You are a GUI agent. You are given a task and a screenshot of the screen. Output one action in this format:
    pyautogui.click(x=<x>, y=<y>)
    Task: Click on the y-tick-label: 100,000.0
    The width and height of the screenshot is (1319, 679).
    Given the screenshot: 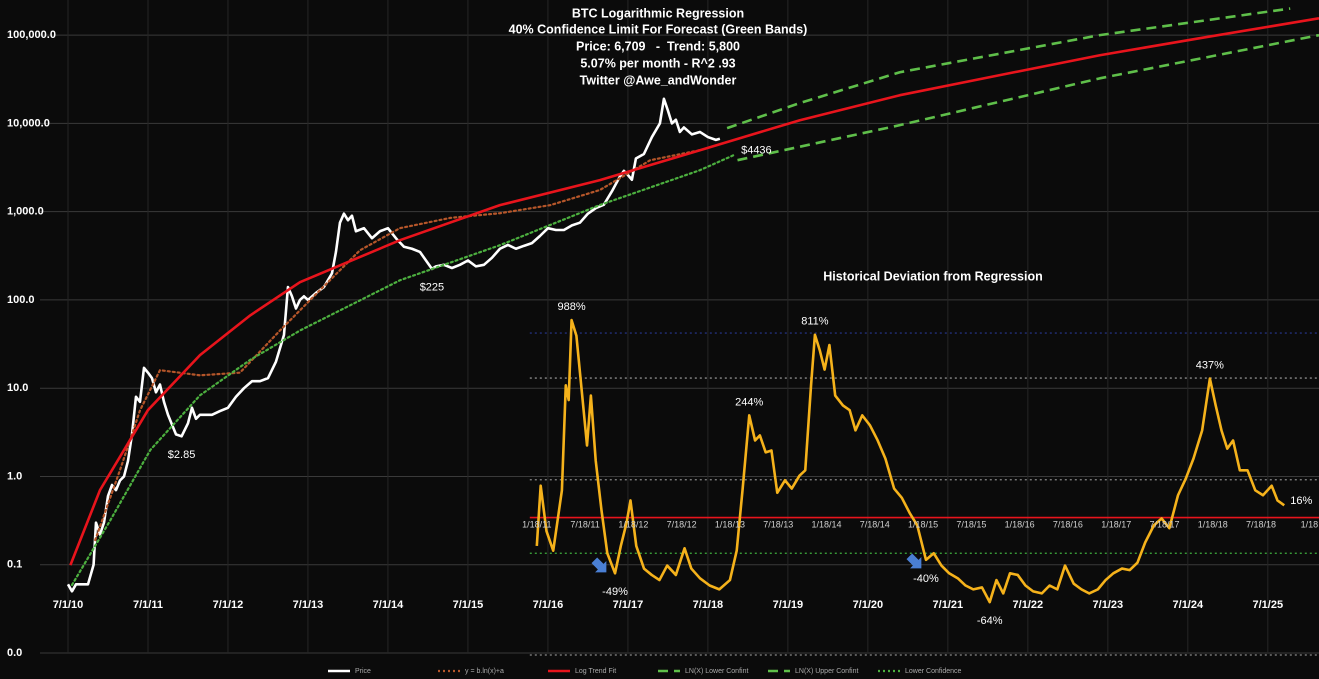 What is the action you would take?
    pyautogui.click(x=31, y=35)
    